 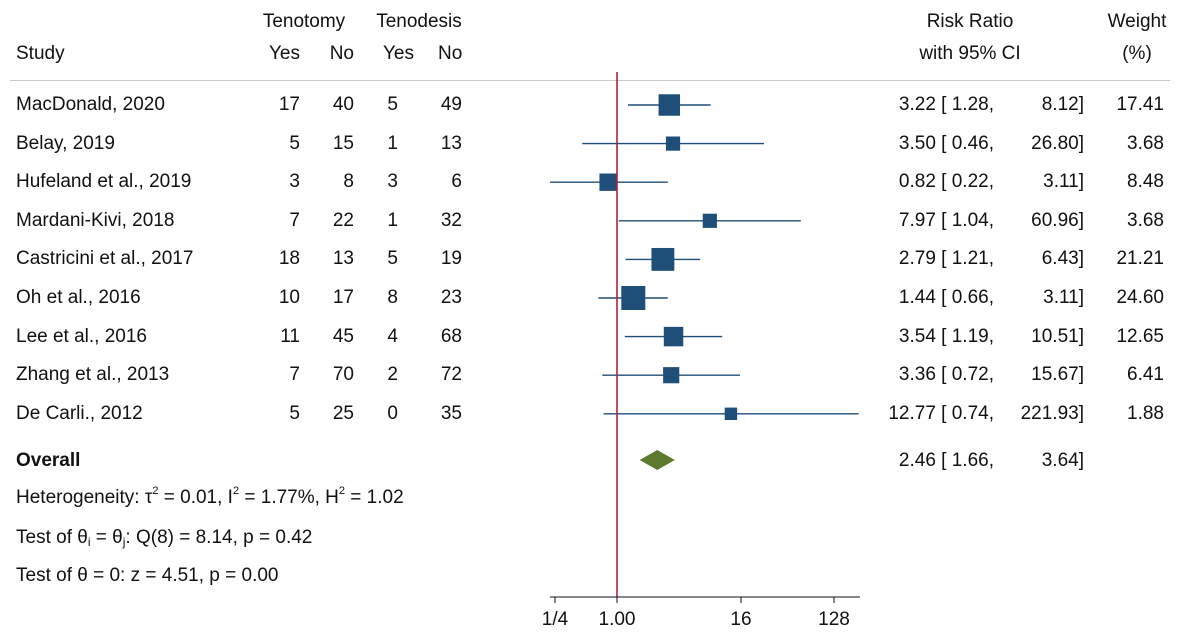 What do you see at coordinates (1057, 375) in the screenshot?
I see `ci-upper-value: 15.67]` at bounding box center [1057, 375].